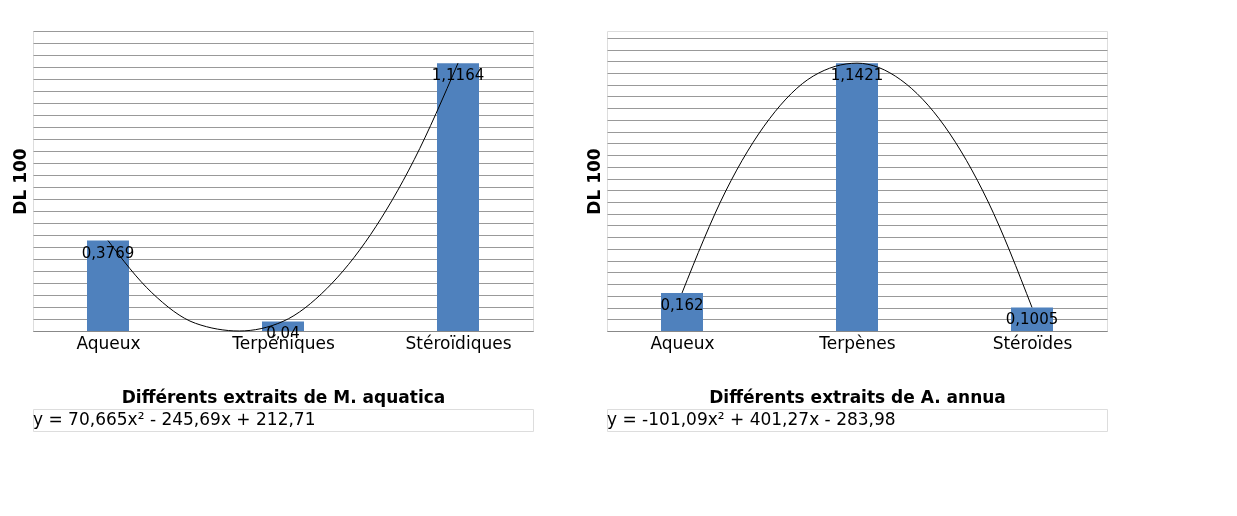  I want to click on data-label: 0,162, so click(682, 305).